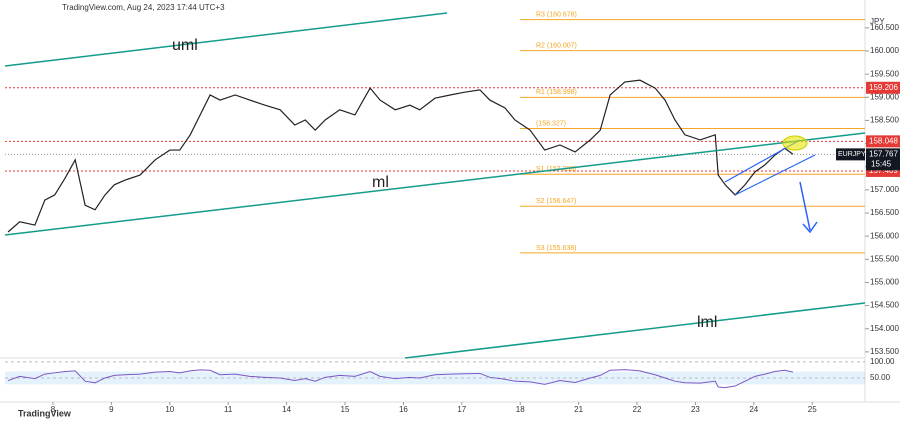 The width and height of the screenshot is (900, 422). I want to click on symbol-label: EURJPY, so click(852, 154).